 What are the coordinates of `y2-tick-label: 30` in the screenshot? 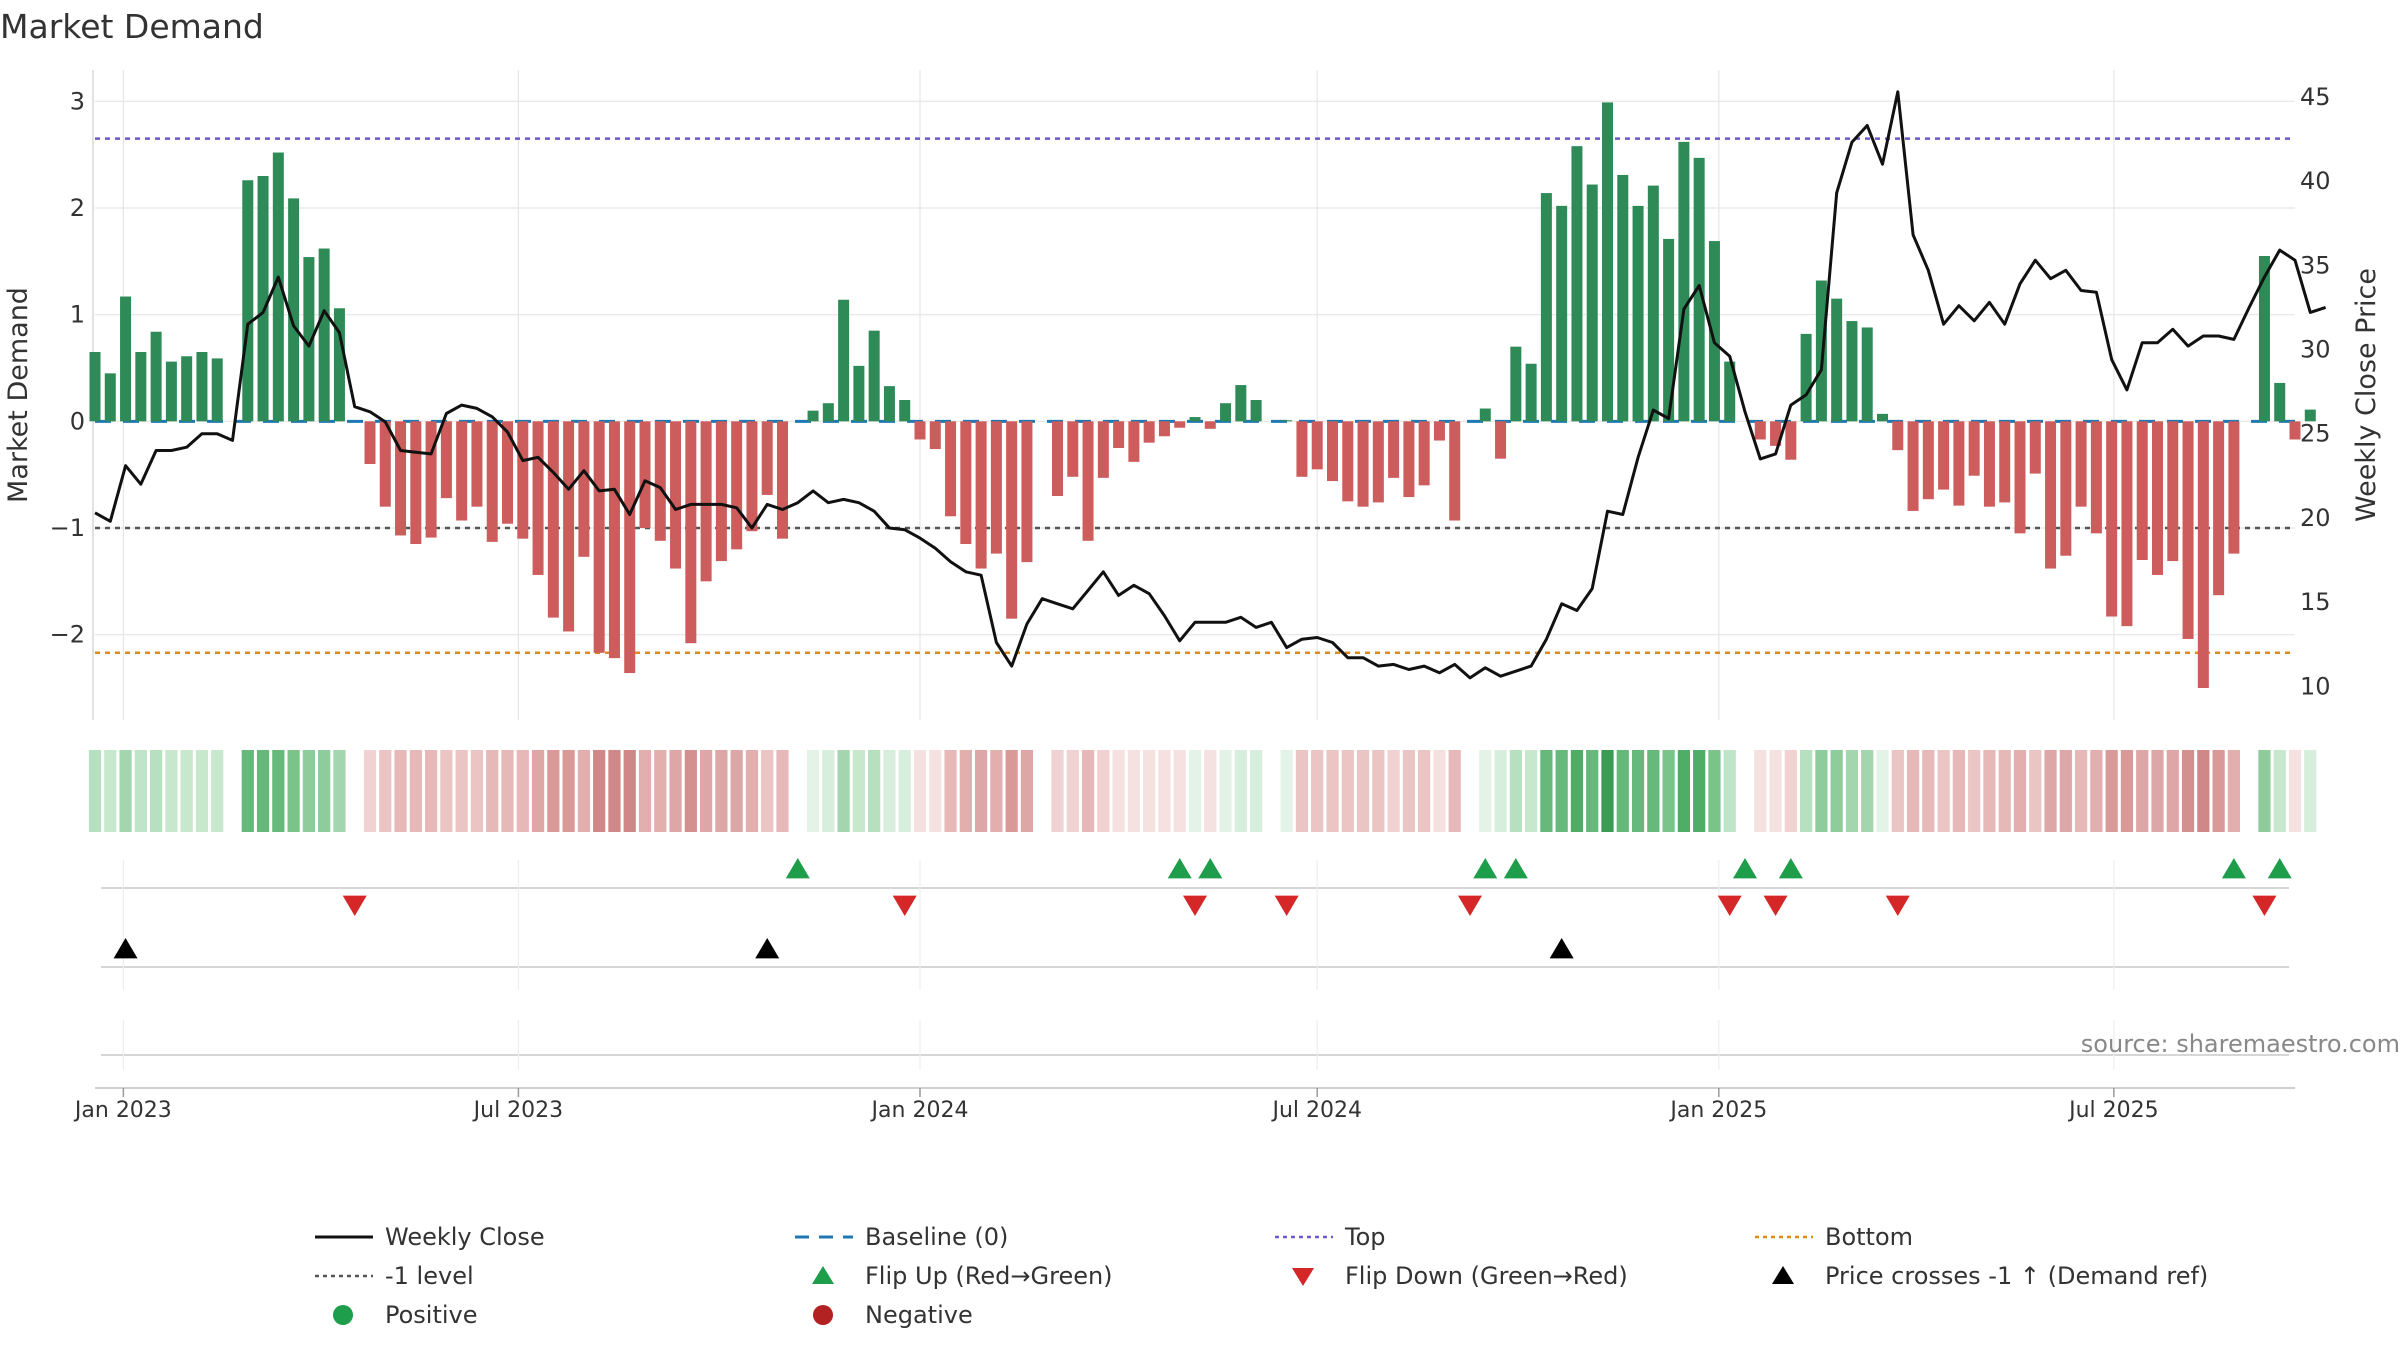 It's located at (2315, 349).